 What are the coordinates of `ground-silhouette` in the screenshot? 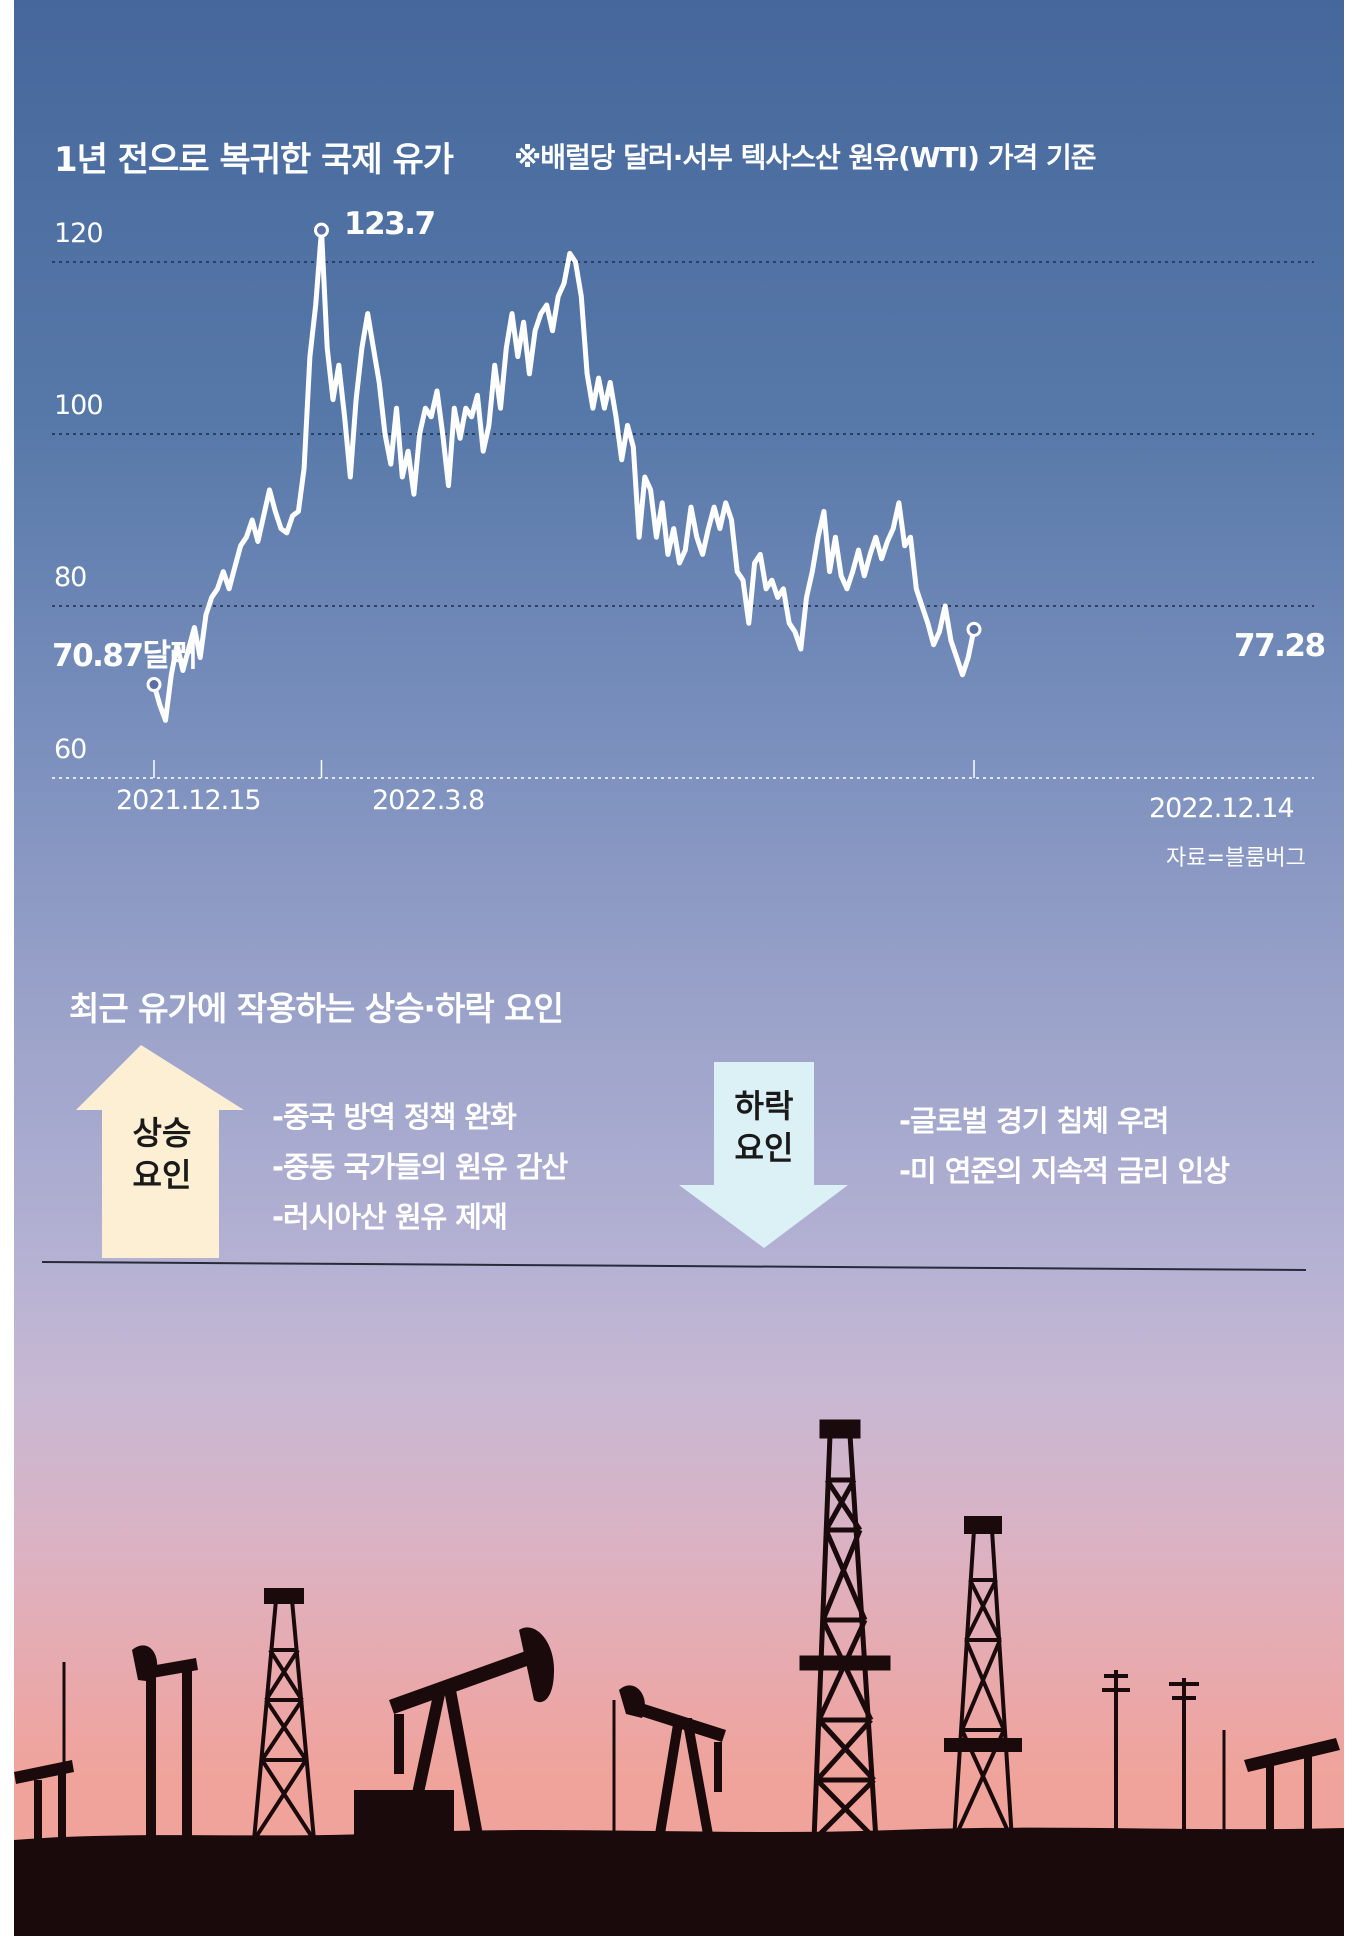 It's located at (679, 1881).